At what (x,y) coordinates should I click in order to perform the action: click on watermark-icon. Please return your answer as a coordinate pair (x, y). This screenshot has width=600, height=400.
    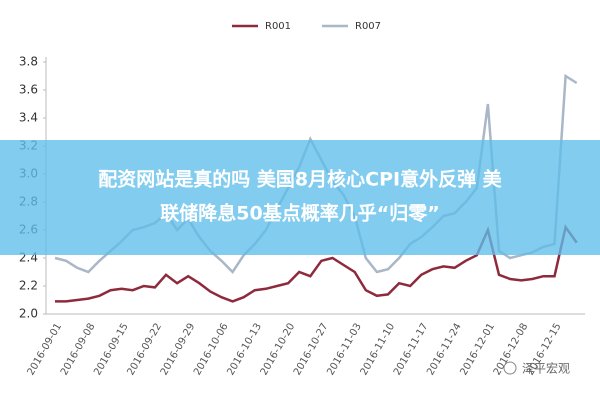
    Looking at the image, I should click on (510, 368).